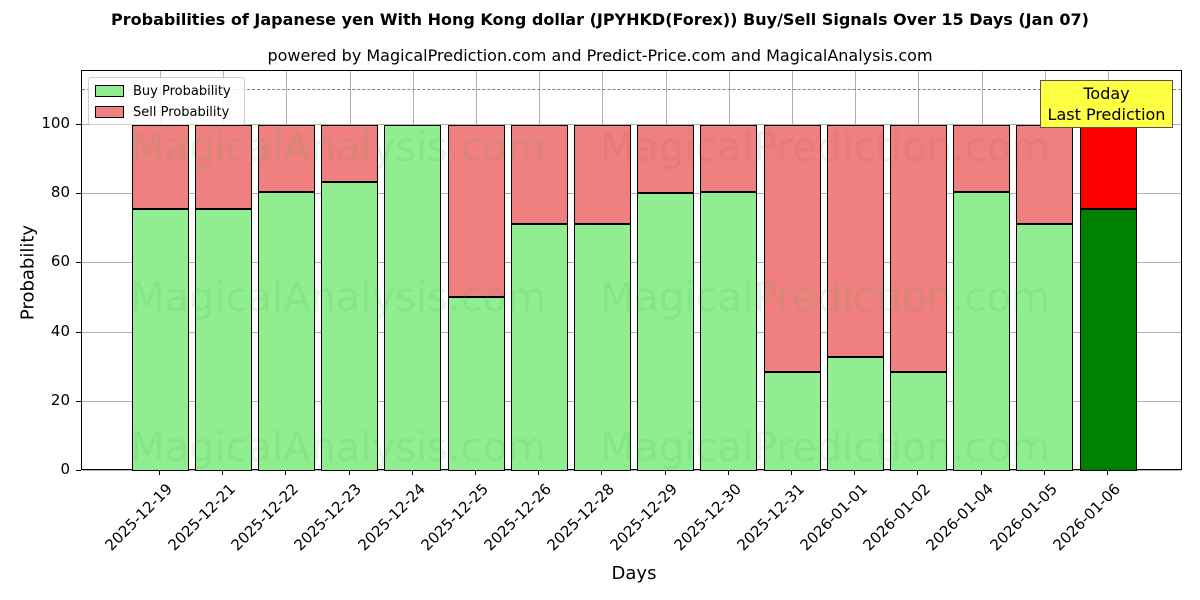  Describe the element at coordinates (1086, 517) in the screenshot. I see `x-tick-label: 2026-01-06` at that location.